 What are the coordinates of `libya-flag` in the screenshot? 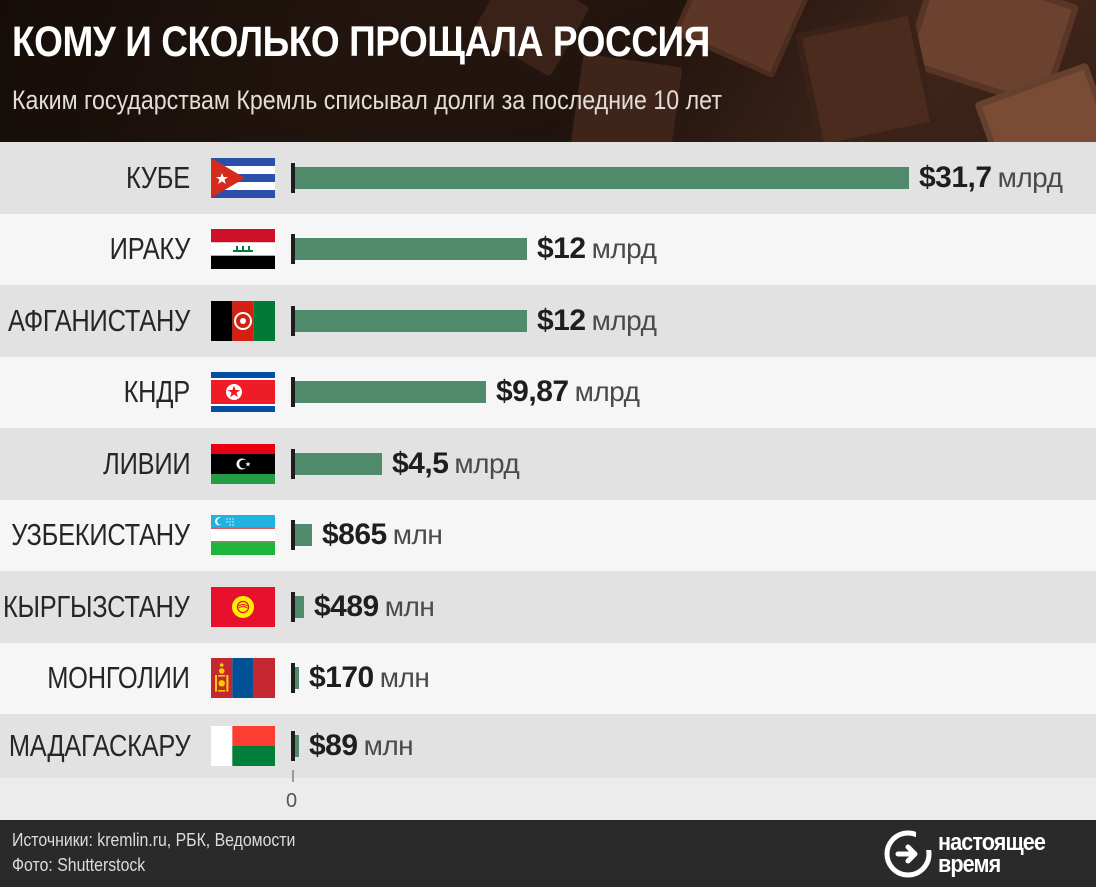 It's located at (243, 463).